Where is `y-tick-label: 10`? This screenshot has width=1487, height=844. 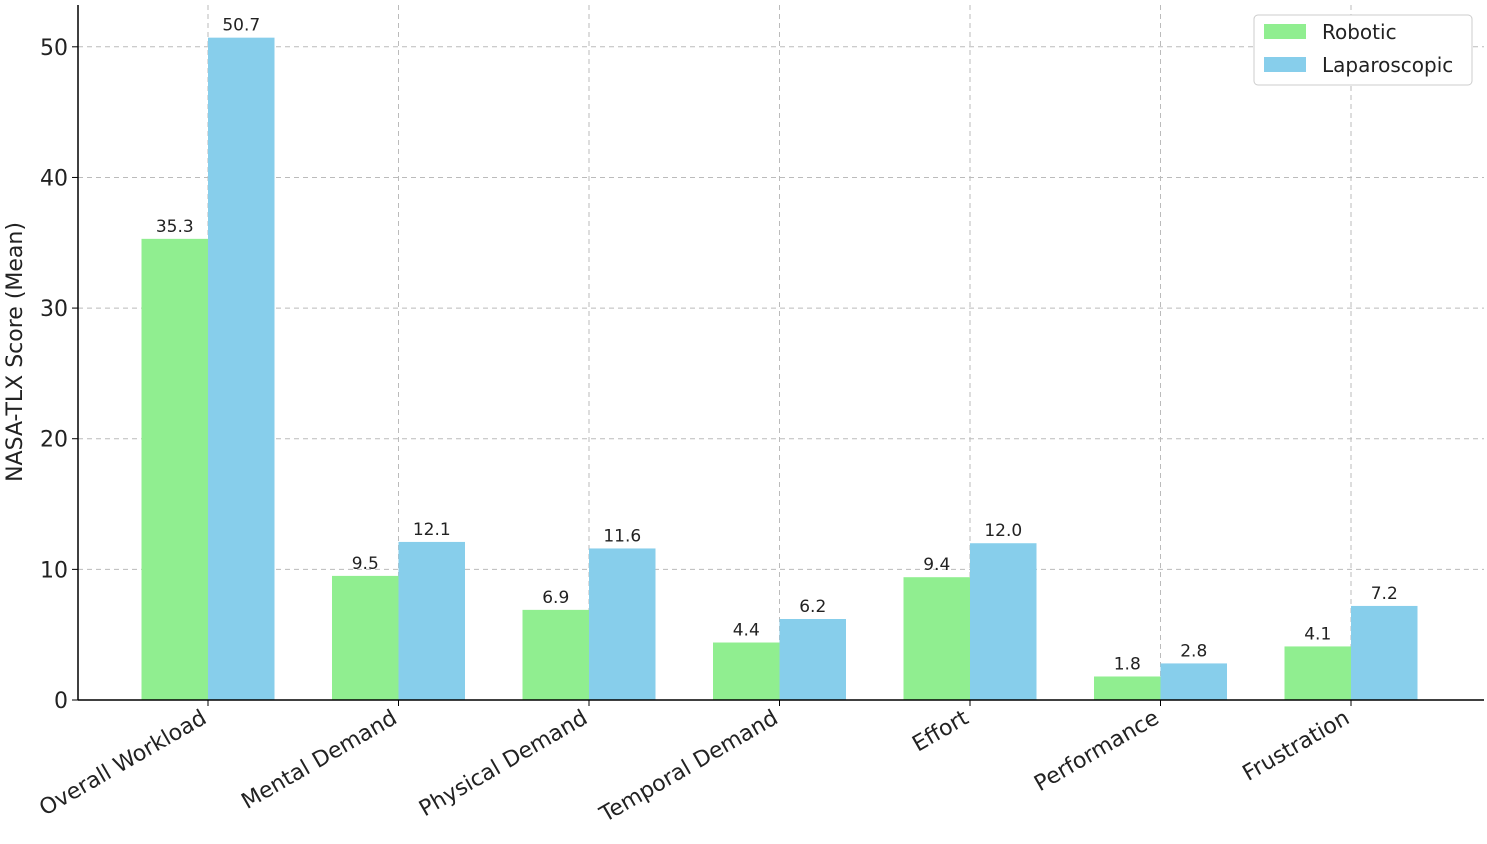 y-tick-label: 10 is located at coordinates (54, 570).